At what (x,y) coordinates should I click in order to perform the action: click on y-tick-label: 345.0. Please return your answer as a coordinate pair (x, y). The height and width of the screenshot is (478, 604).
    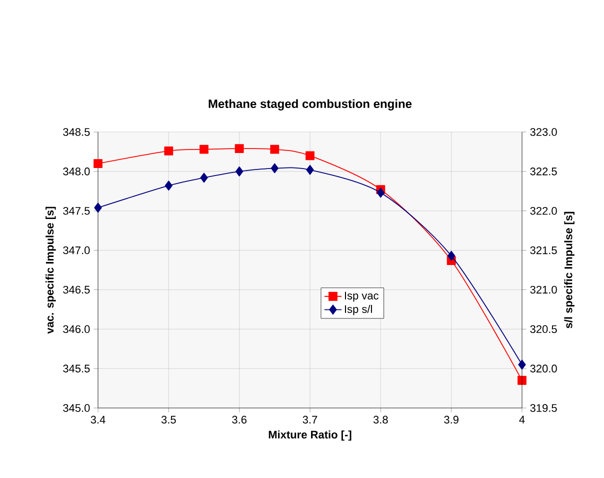
    Looking at the image, I should click on (76, 408).